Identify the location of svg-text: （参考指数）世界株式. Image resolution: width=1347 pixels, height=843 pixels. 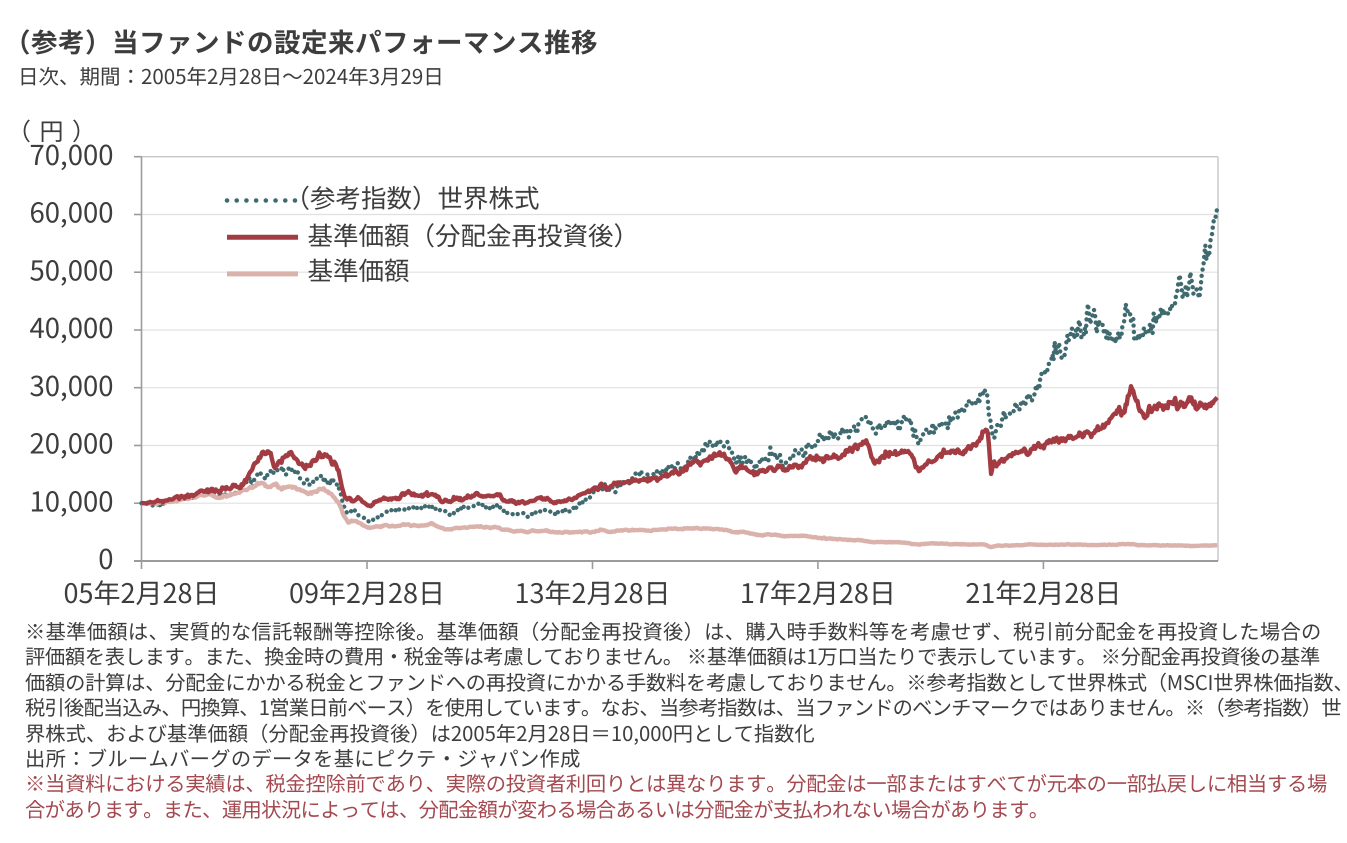
(412, 197).